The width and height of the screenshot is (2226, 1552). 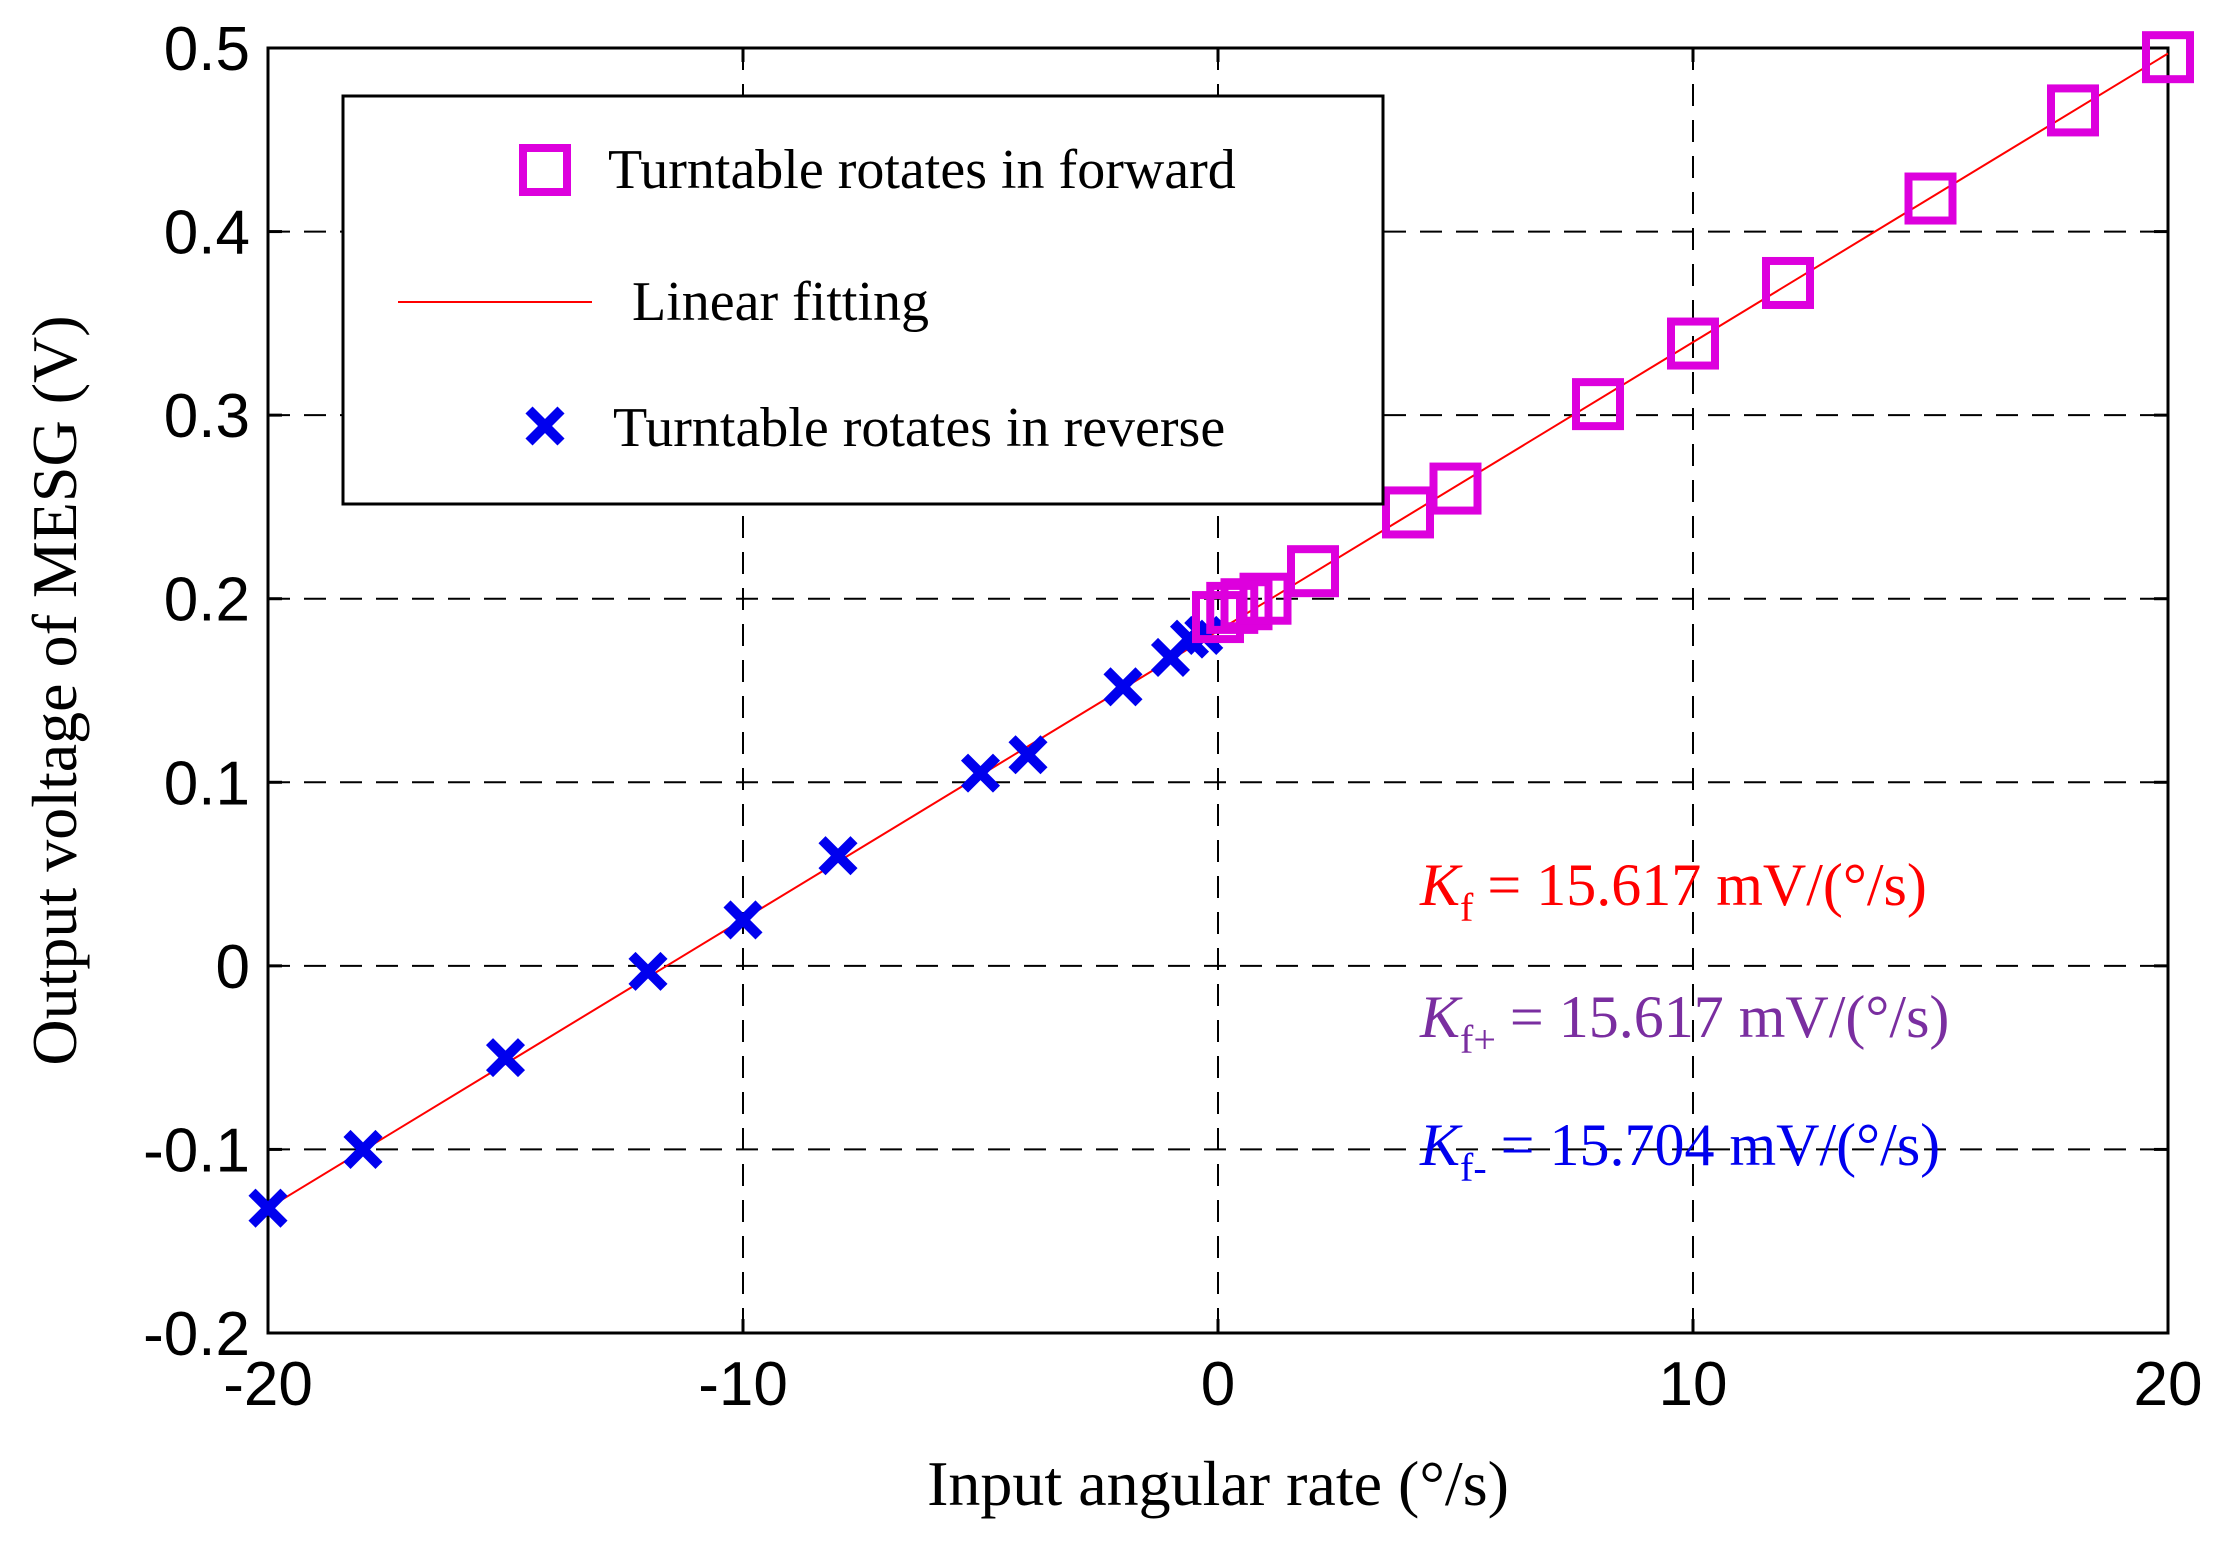 What do you see at coordinates (1720, 1145) in the screenshot?
I see `annotation-kf-minus-value: = 15.704 mV/(°/s)` at bounding box center [1720, 1145].